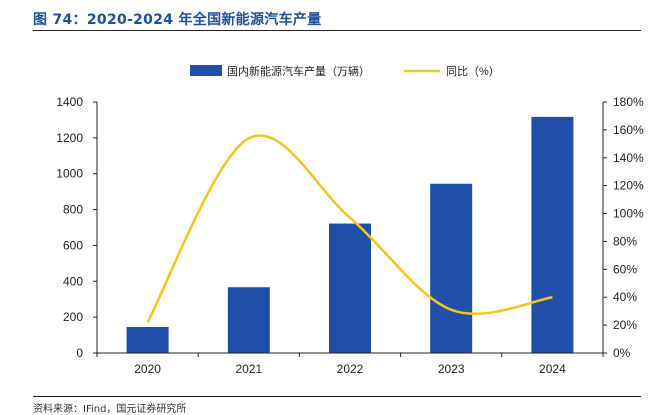  What do you see at coordinates (73, 281) in the screenshot?
I see `y-left-tick-label: 400` at bounding box center [73, 281].